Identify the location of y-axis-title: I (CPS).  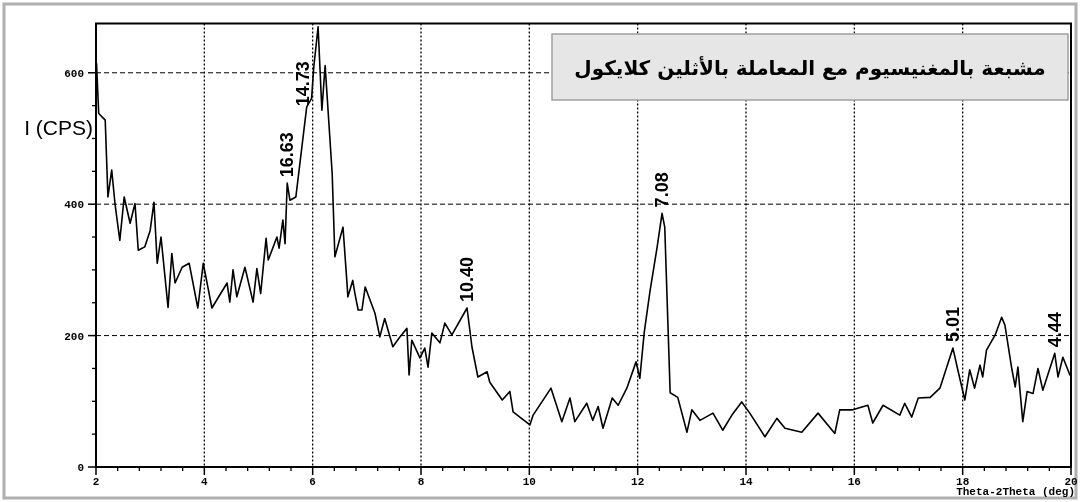
(58, 127).